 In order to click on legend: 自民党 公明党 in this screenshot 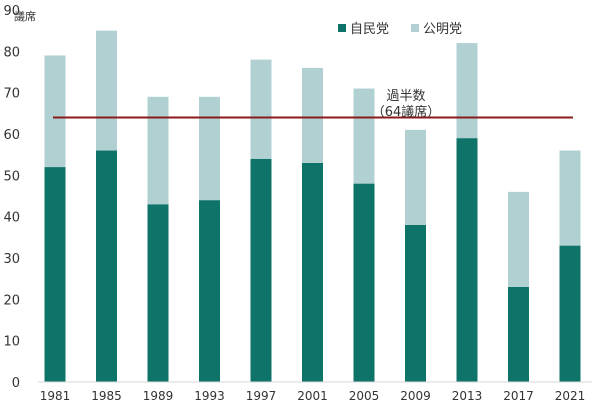, I will do `click(400, 29)`.